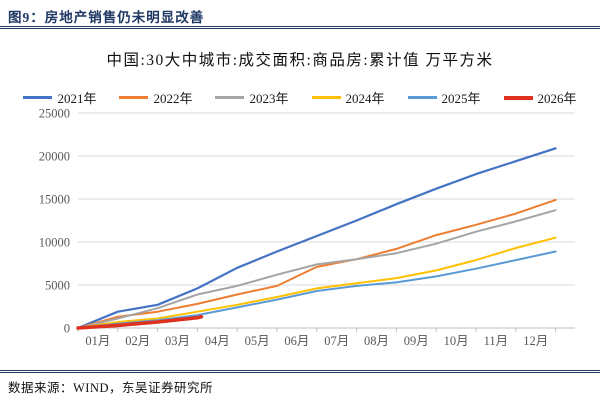 The height and width of the screenshot is (401, 600). Describe the element at coordinates (54, 200) in the screenshot. I see `y-tick-label: 15000` at that location.